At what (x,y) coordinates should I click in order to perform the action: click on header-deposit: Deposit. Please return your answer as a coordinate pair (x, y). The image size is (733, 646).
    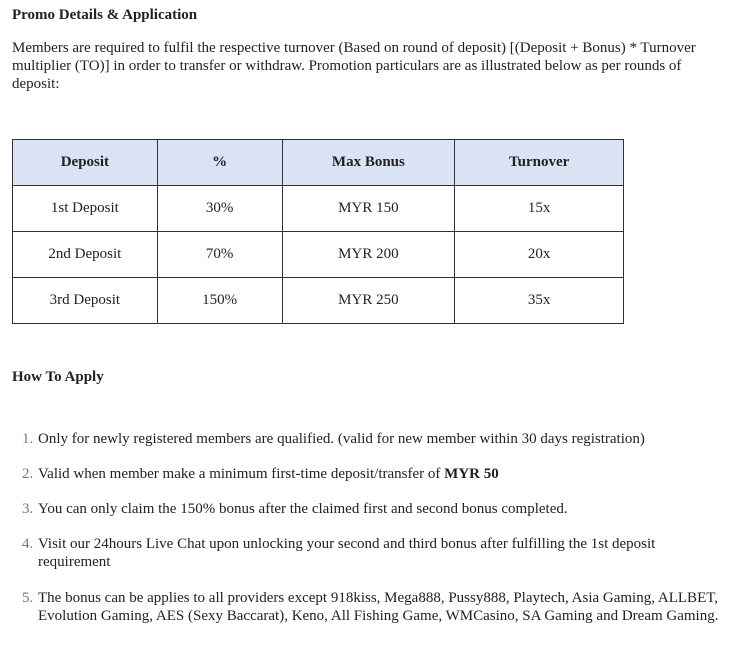
    Looking at the image, I should click on (85, 162).